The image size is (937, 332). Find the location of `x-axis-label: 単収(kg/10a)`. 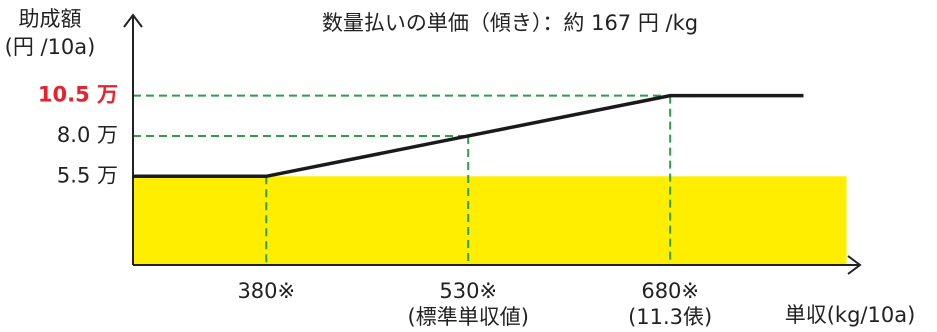

x-axis-label: 単収(kg/10a) is located at coordinates (850, 315).